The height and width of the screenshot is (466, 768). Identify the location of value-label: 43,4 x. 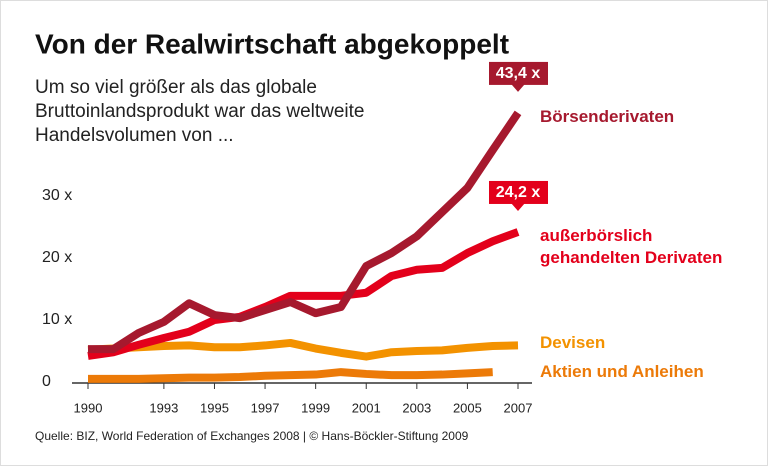
(518, 73).